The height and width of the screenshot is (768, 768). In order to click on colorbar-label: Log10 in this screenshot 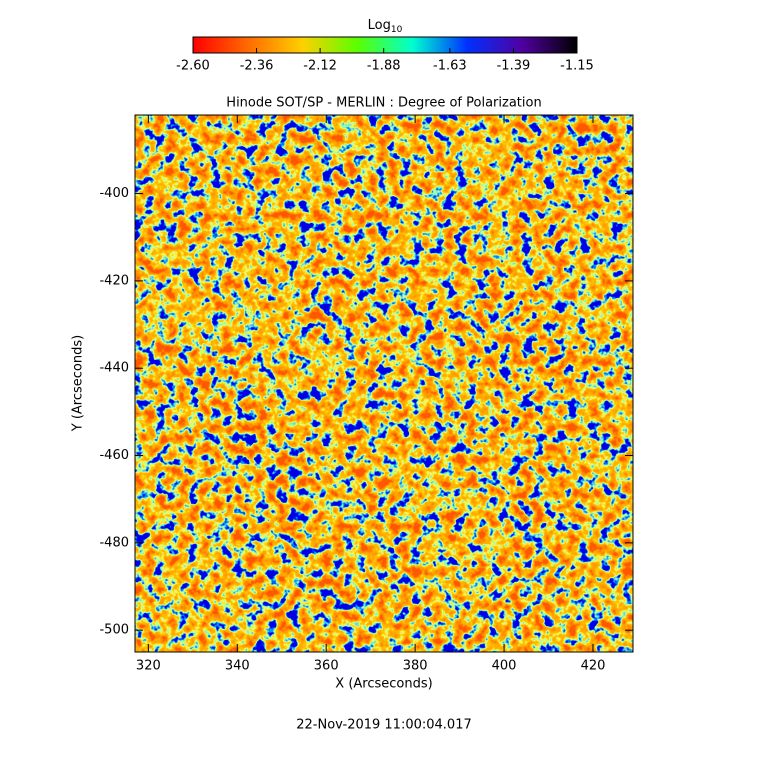, I will do `click(385, 26)`.